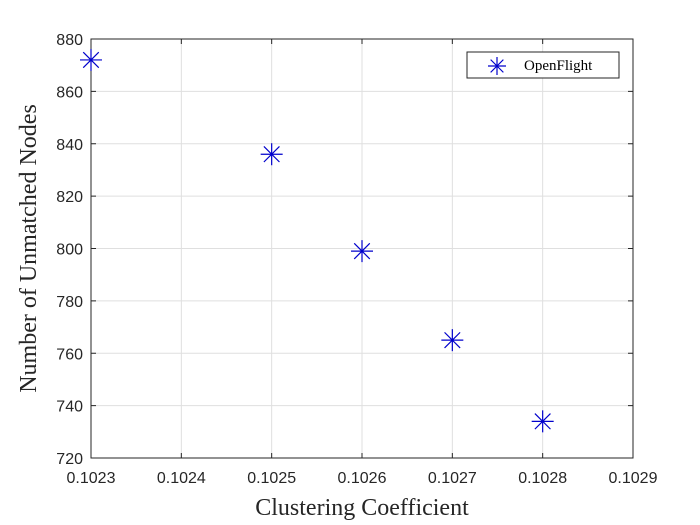 The width and height of the screenshot is (700, 525). What do you see at coordinates (271, 478) in the screenshot?
I see `x-tick-label: 0.1025` at bounding box center [271, 478].